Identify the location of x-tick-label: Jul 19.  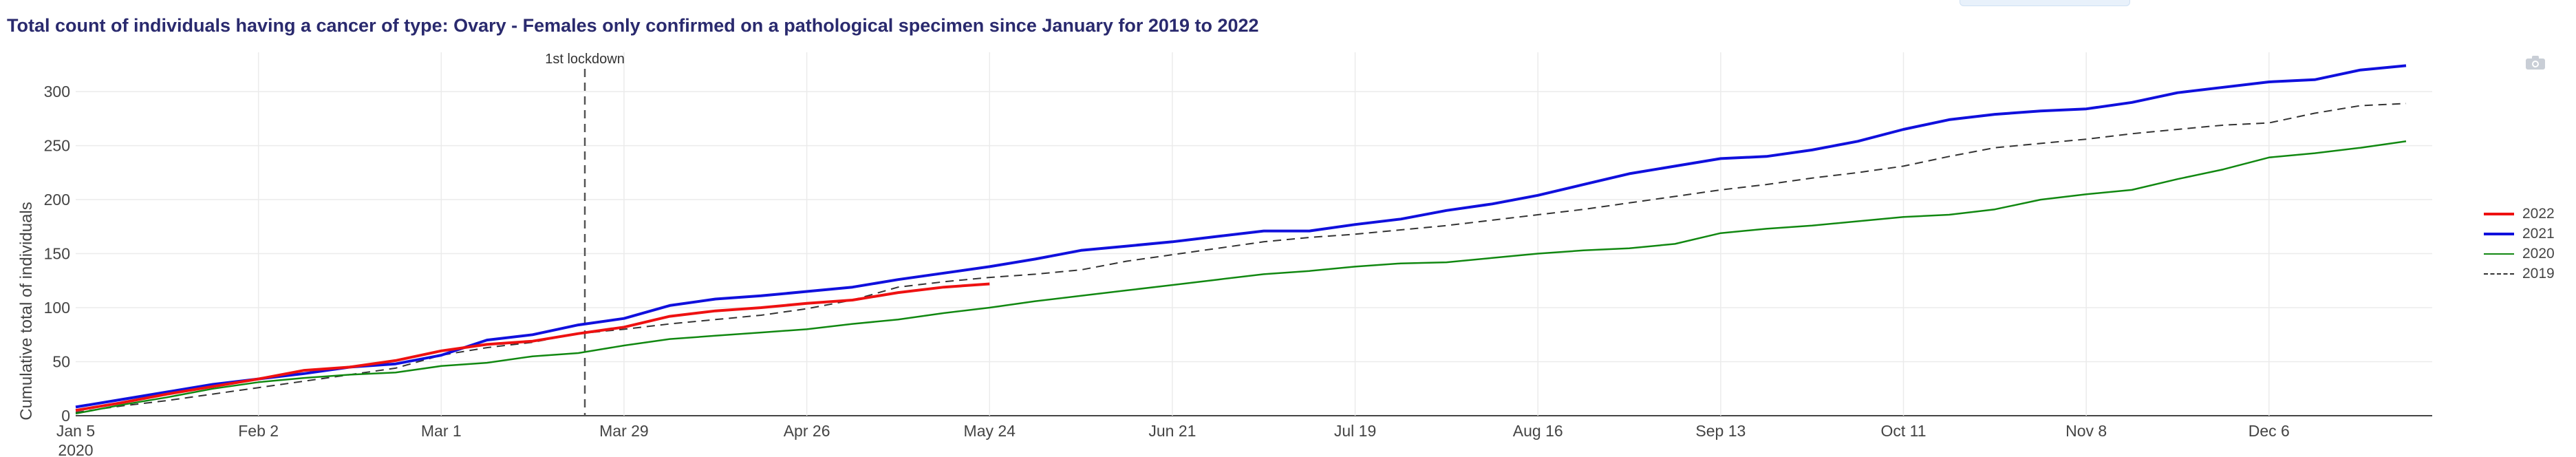
(1355, 431).